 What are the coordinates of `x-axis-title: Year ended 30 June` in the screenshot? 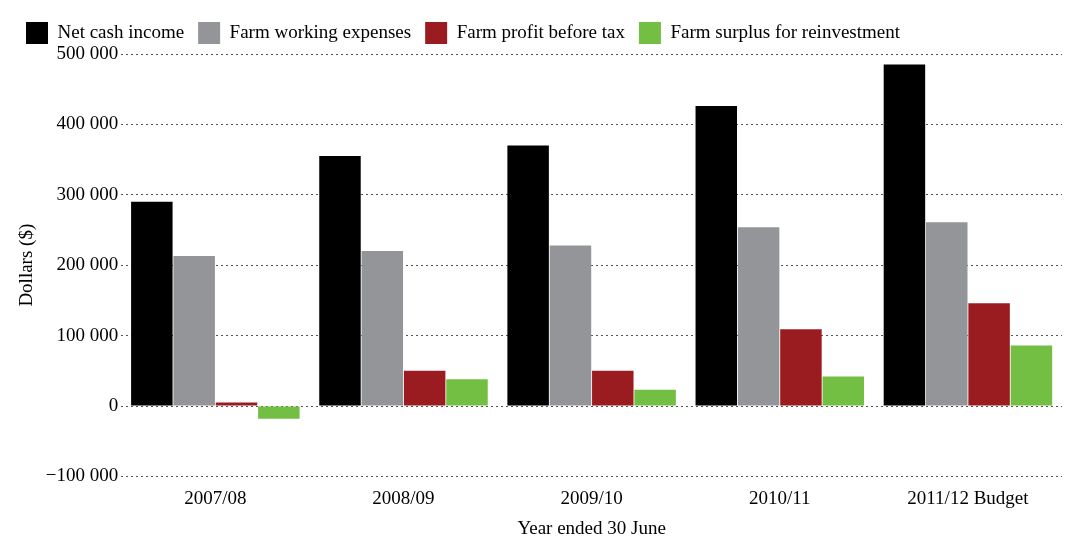 It's located at (591, 527).